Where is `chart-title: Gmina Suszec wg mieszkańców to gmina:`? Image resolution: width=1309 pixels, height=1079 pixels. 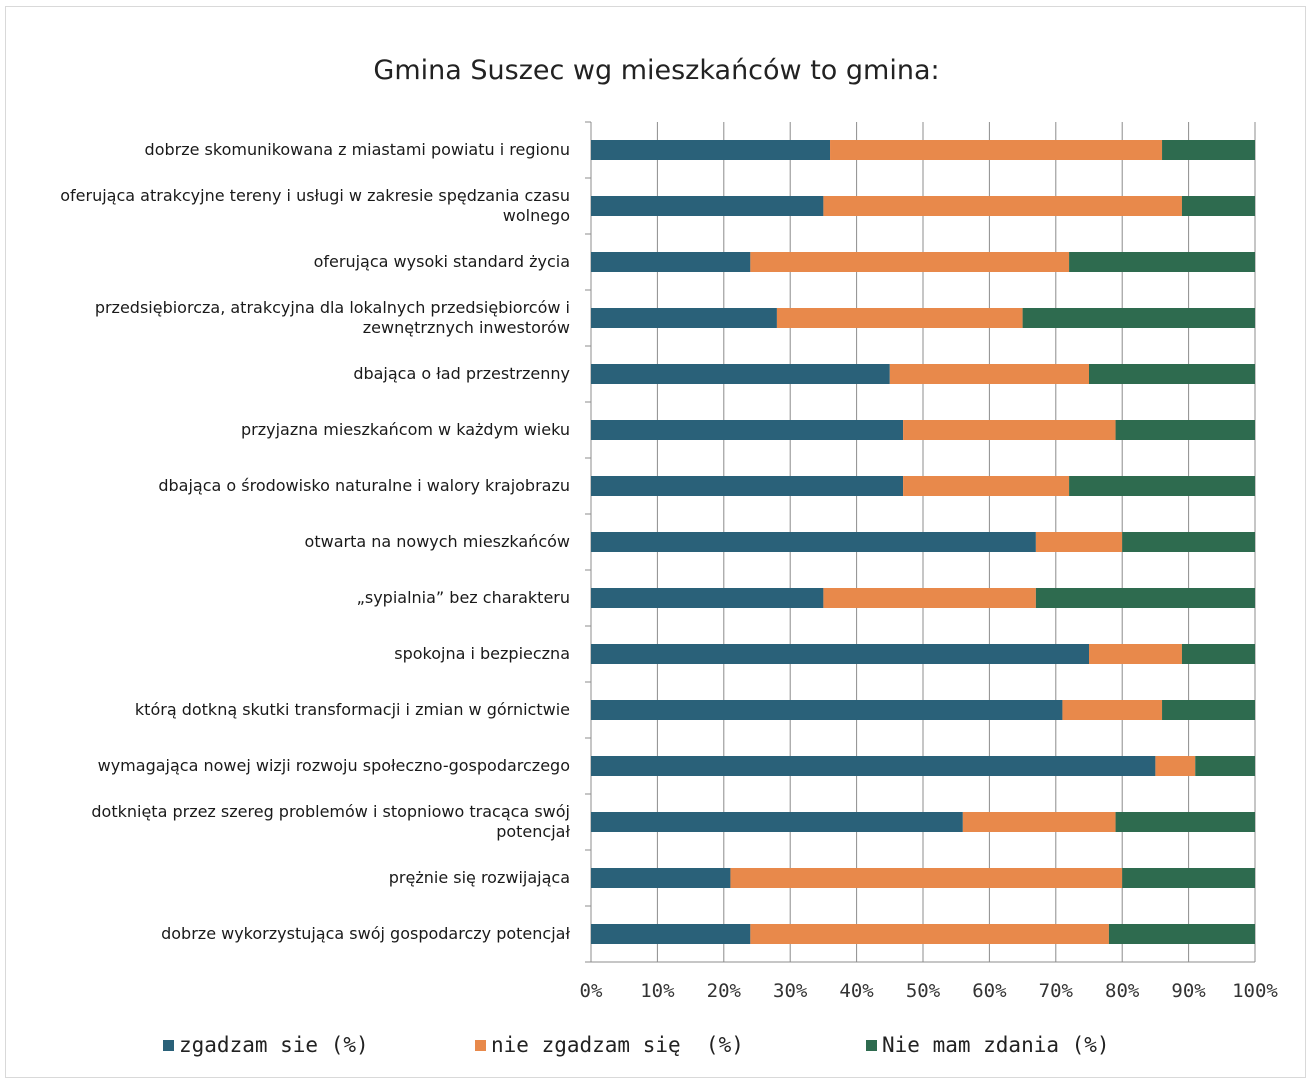 chart-title: Gmina Suszec wg mieszkańców to gmina: is located at coordinates (656, 70).